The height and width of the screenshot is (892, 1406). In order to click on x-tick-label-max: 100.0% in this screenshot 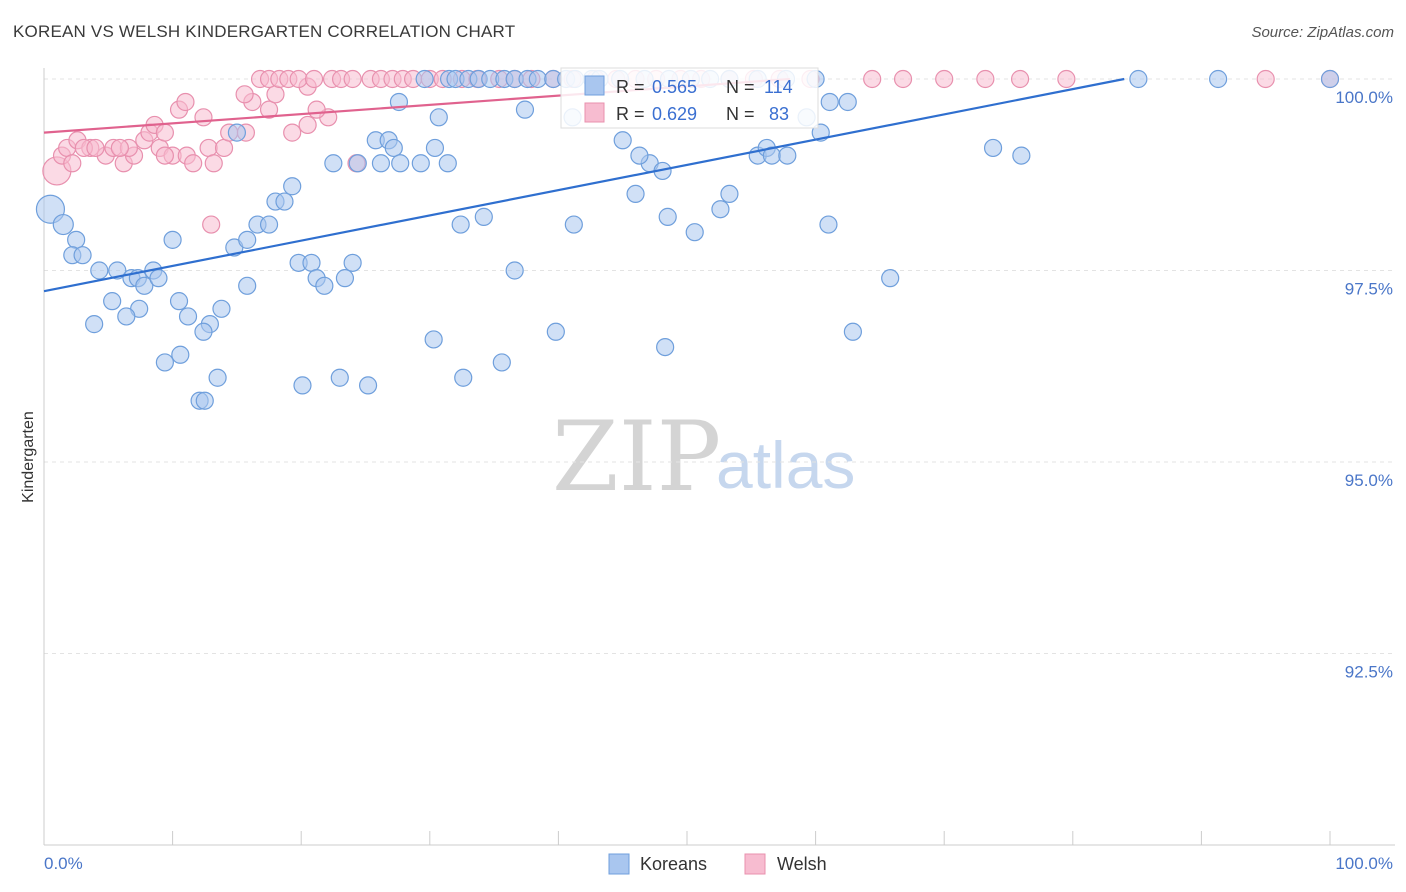, I will do `click(1364, 863)`.